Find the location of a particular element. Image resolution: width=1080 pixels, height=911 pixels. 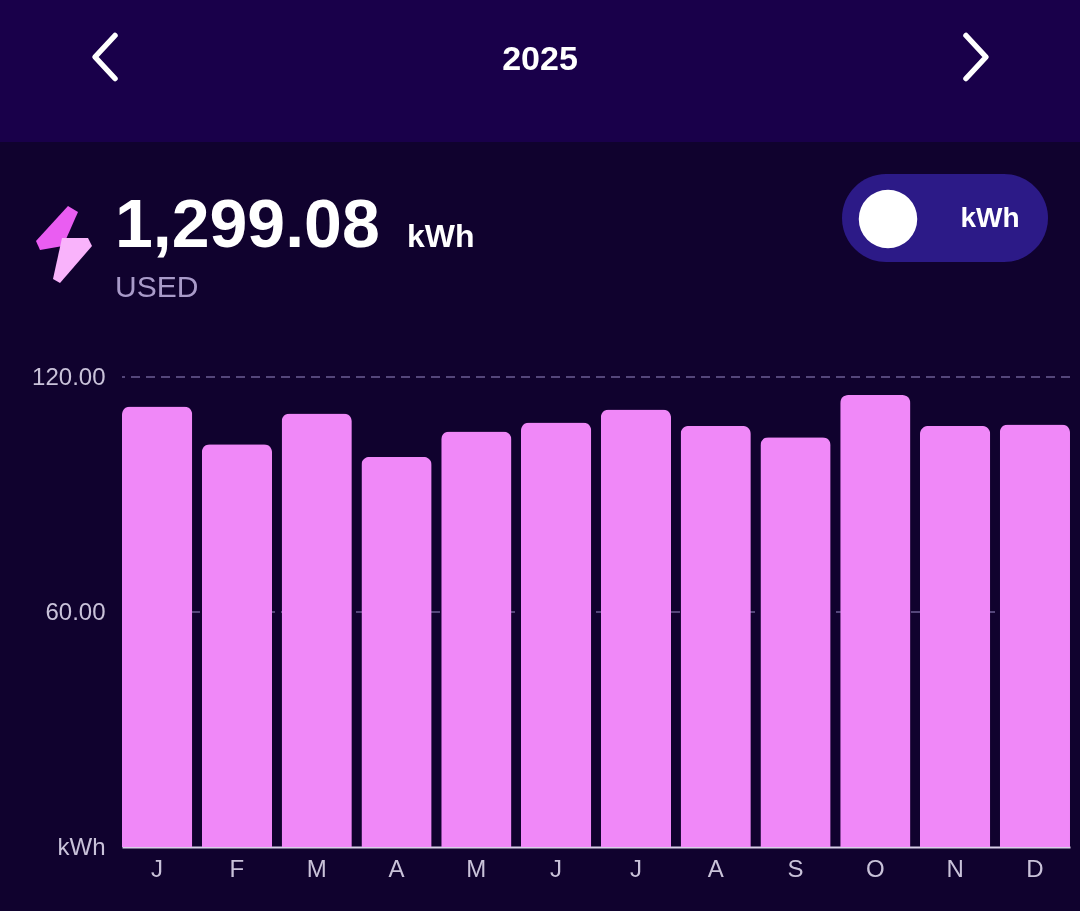

y-tick-label: 120.00 is located at coordinates (69, 376).